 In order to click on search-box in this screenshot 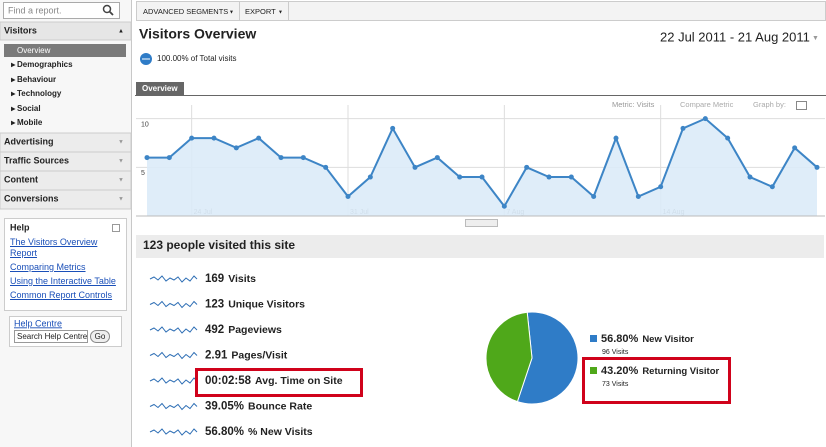, I will do `click(61, 10)`.